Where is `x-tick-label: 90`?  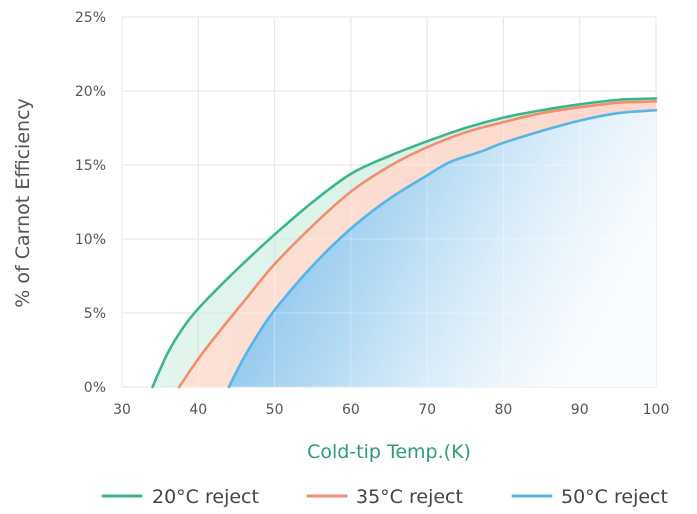 x-tick-label: 90 is located at coordinates (580, 410).